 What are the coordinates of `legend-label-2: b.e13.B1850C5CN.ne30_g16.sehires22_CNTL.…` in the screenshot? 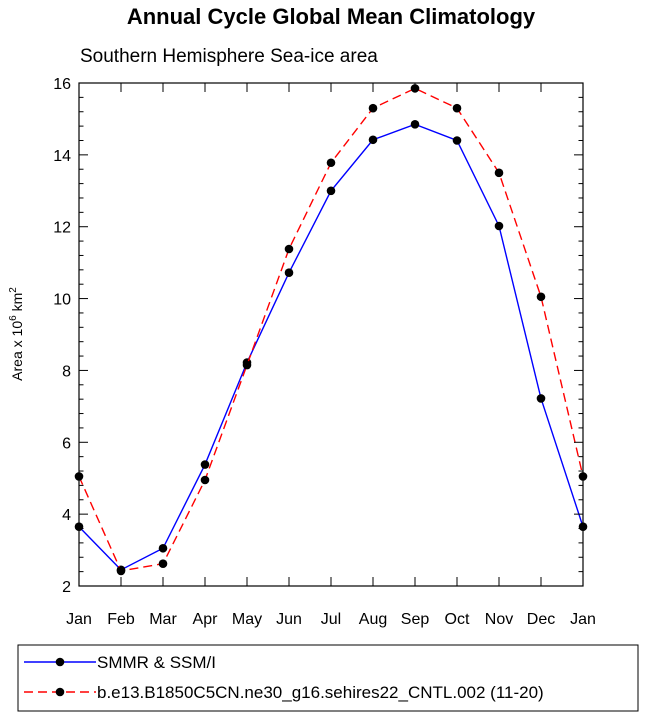 It's located at (320, 692).